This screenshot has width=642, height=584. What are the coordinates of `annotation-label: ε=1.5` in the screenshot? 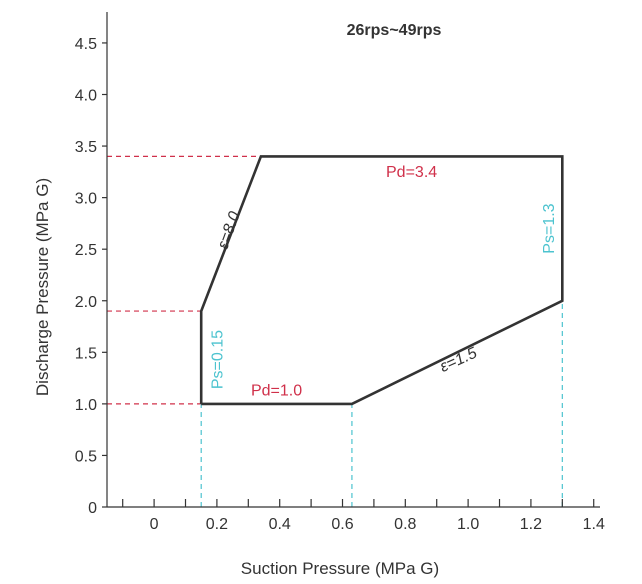 It's located at (458, 360).